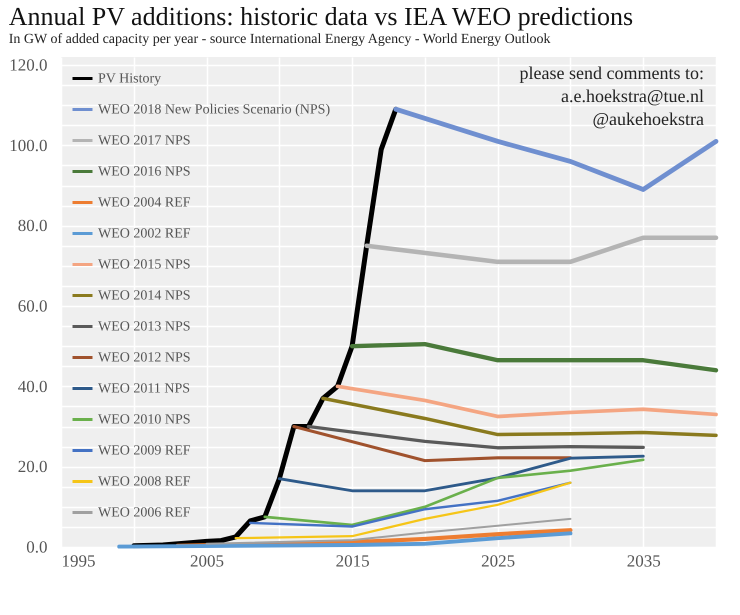 This screenshot has width=740, height=615. I want to click on legend-label: PV History, so click(130, 79).